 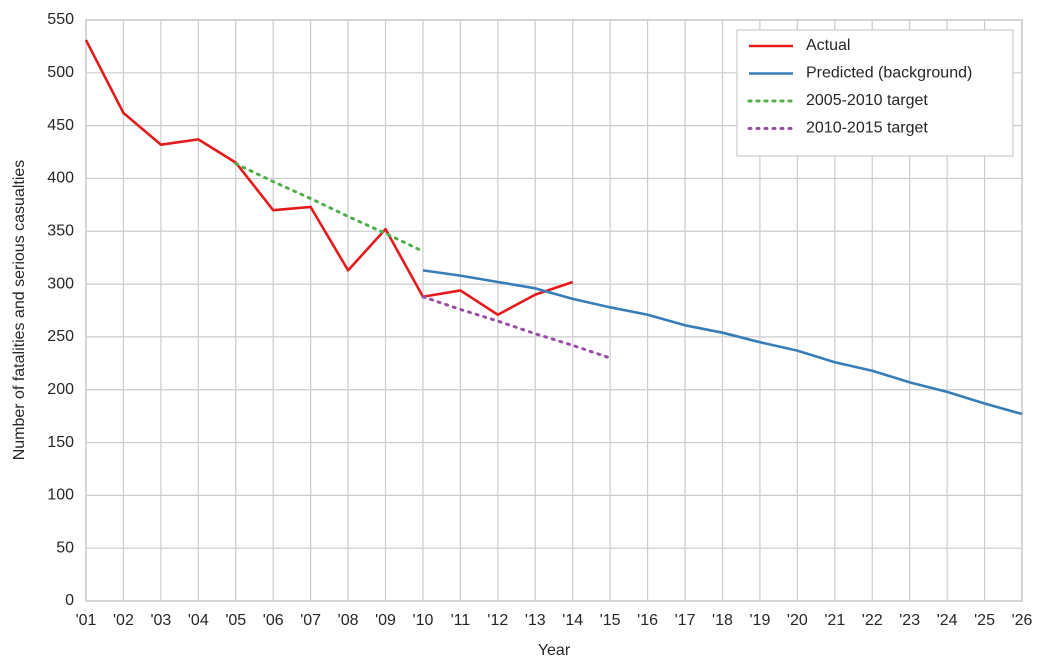 What do you see at coordinates (867, 100) in the screenshot?
I see `legend-label: 2005-2010 target` at bounding box center [867, 100].